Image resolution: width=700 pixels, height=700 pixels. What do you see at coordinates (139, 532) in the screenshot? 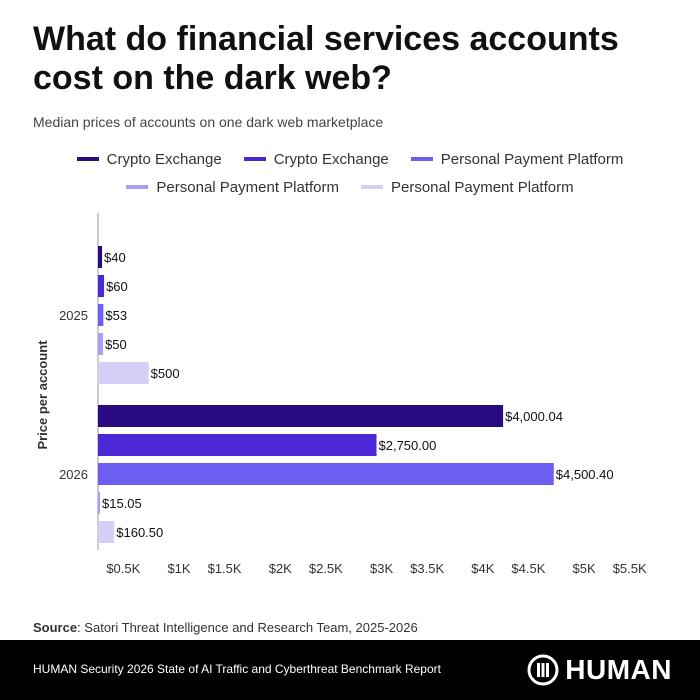
I see `data-label: $160.50` at bounding box center [139, 532].